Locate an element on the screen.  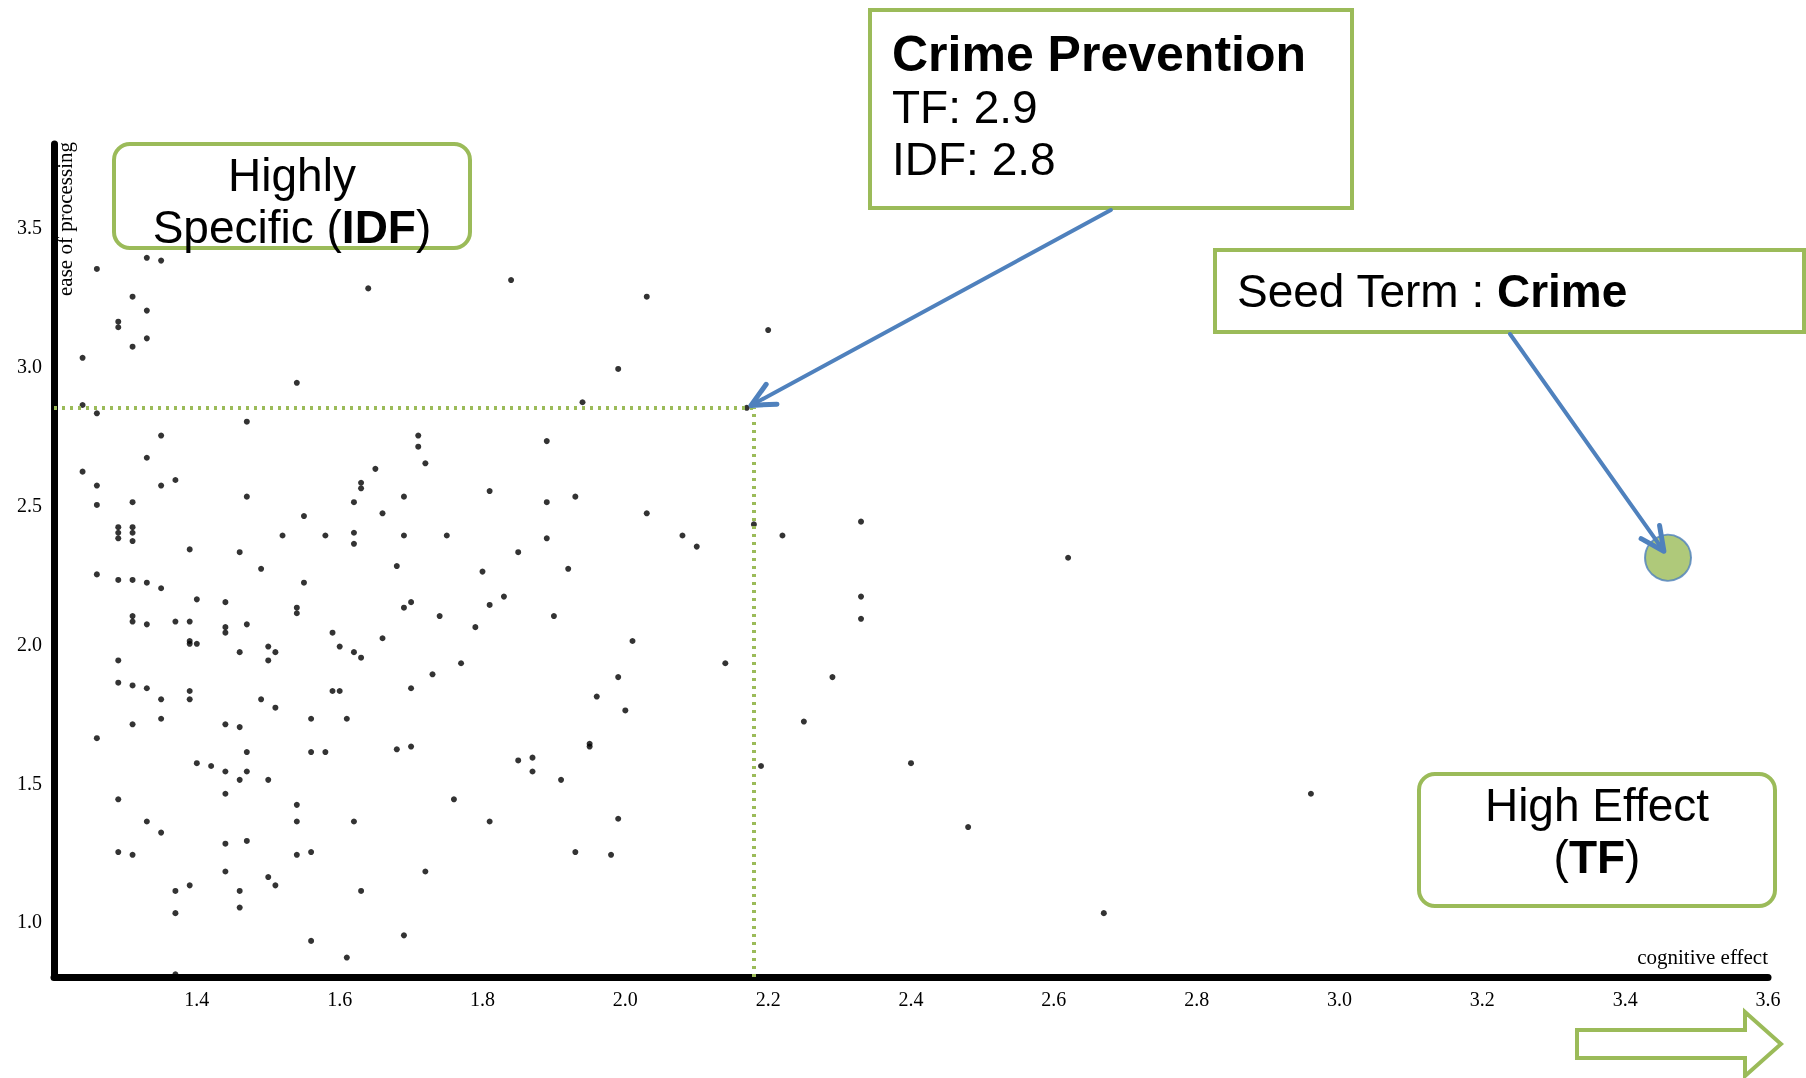
x-tick-label: 1.8 is located at coordinates (482, 999).